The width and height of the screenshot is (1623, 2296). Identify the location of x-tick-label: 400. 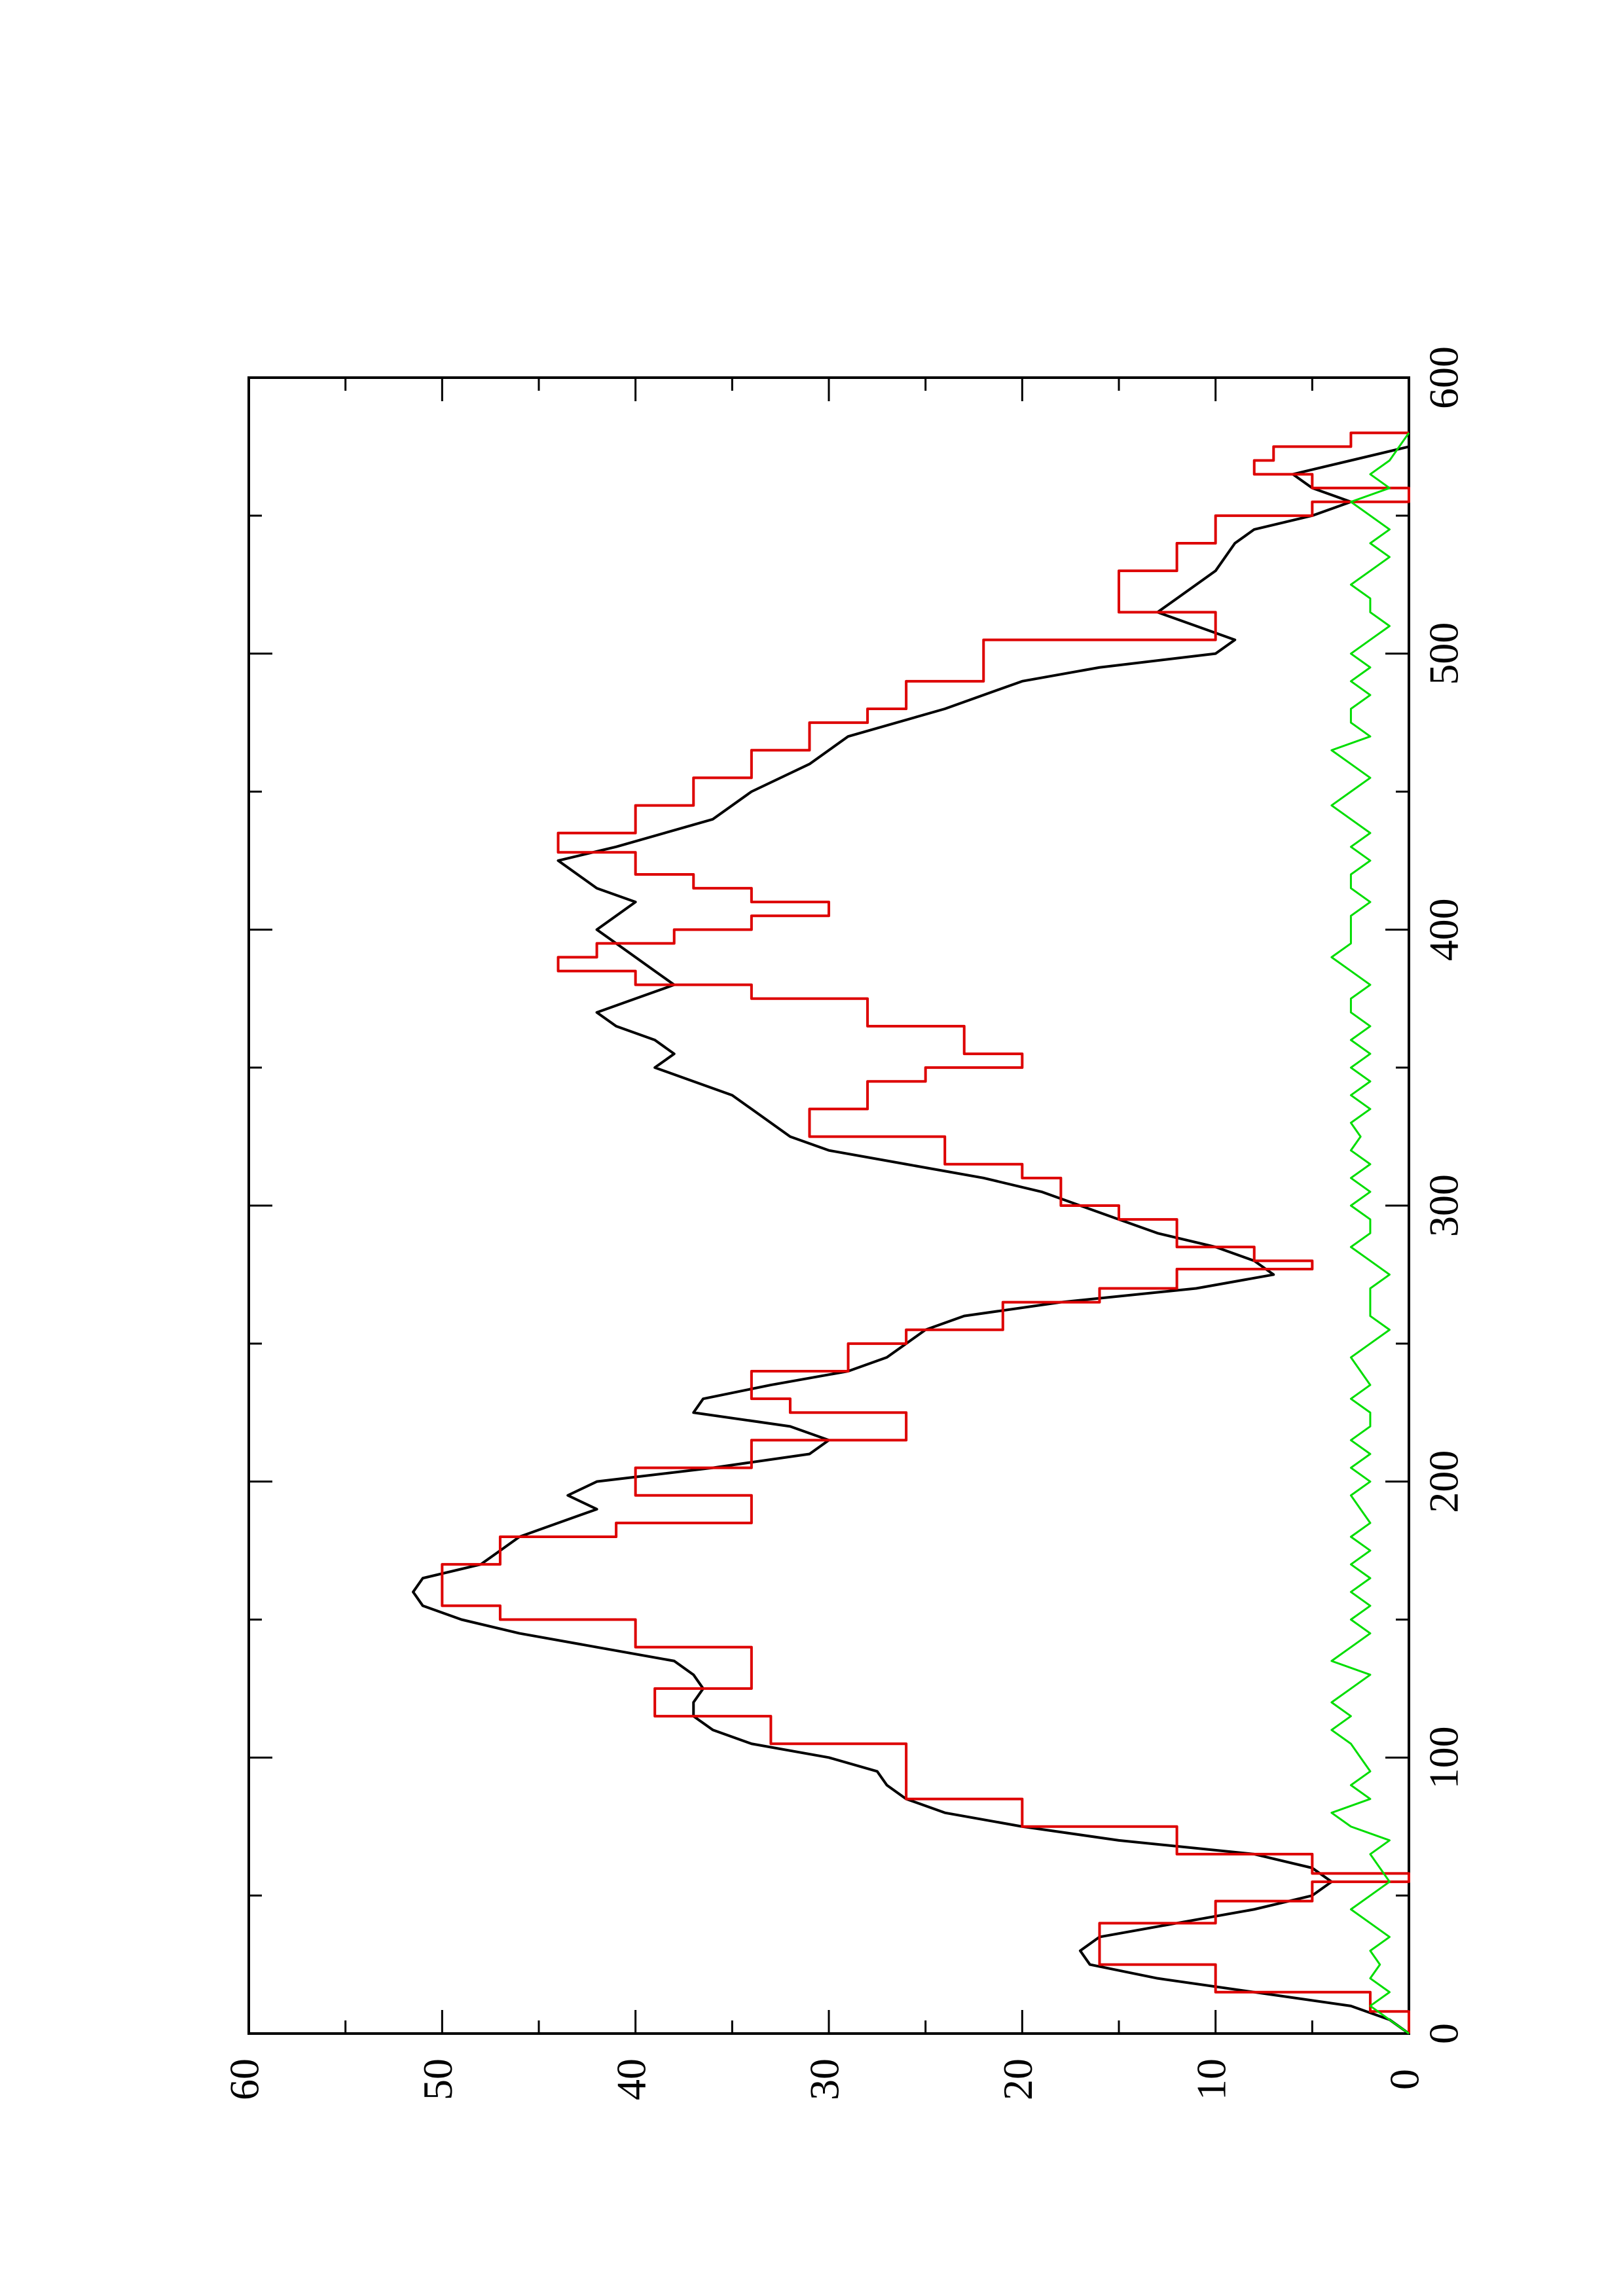
(1444, 929).